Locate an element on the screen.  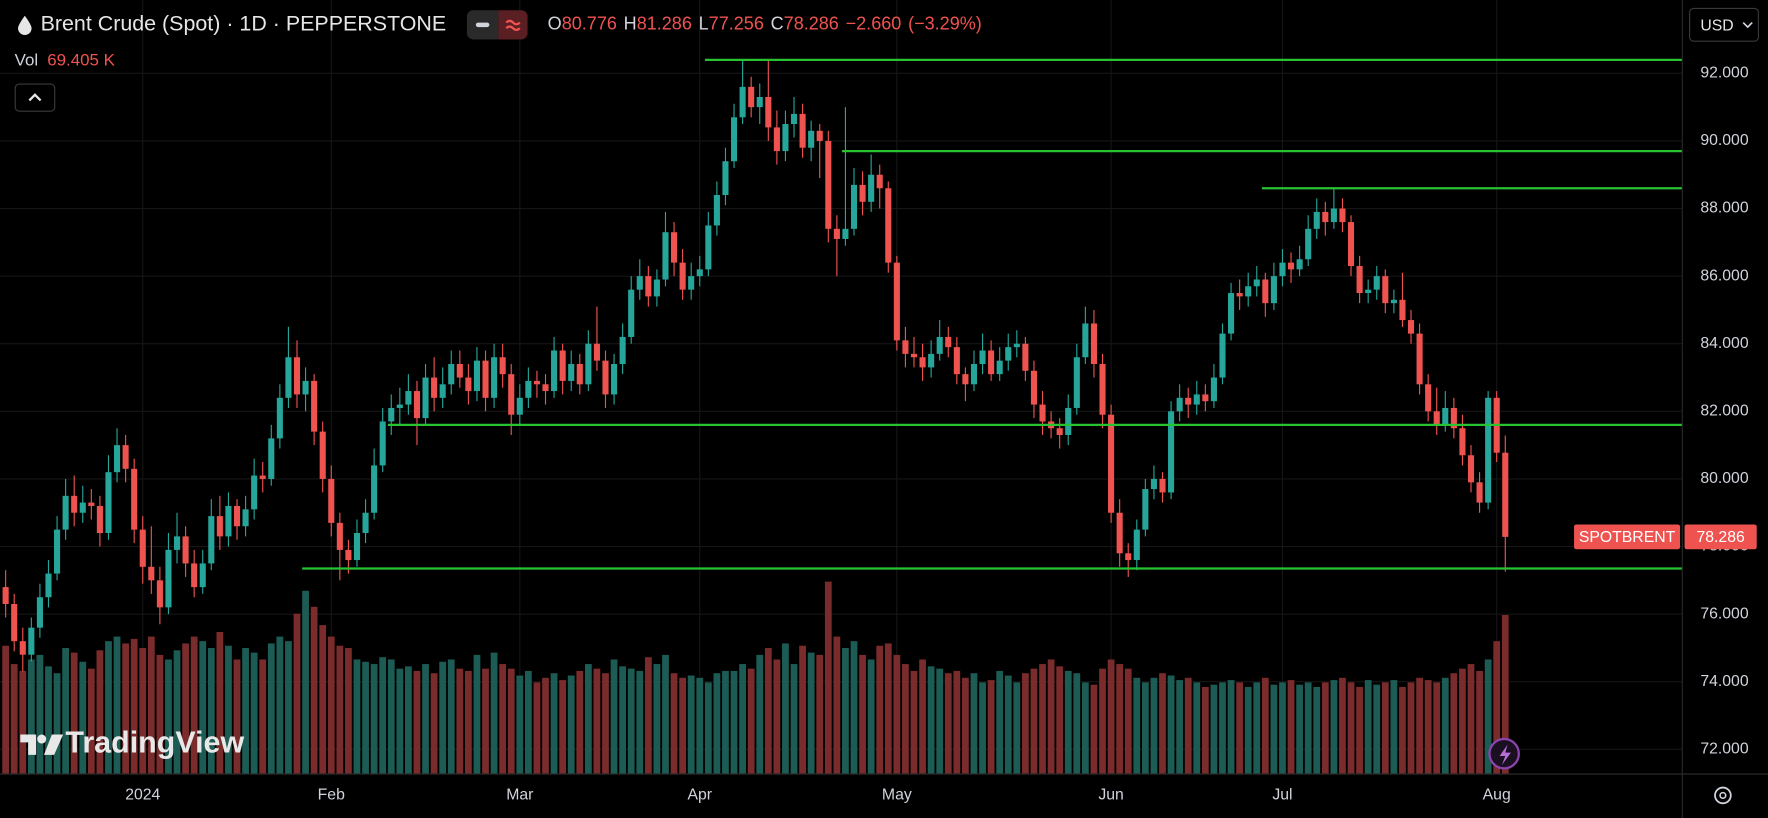
logo: TradingView is located at coordinates (131, 742).